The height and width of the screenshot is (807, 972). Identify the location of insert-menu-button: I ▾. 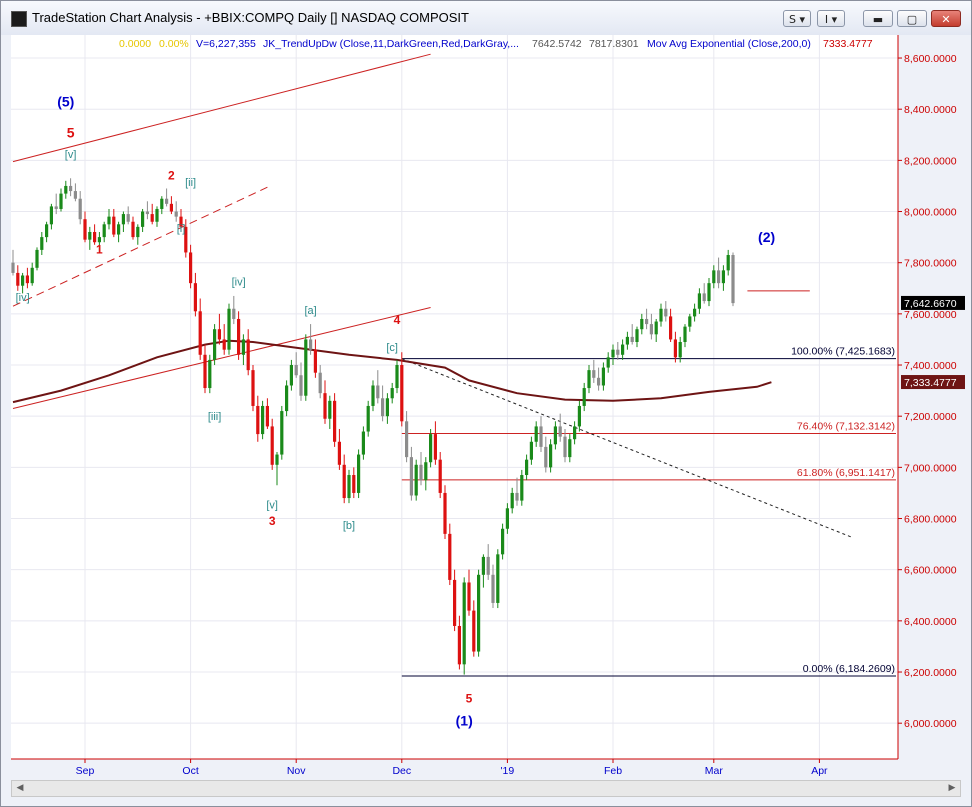
(831, 18).